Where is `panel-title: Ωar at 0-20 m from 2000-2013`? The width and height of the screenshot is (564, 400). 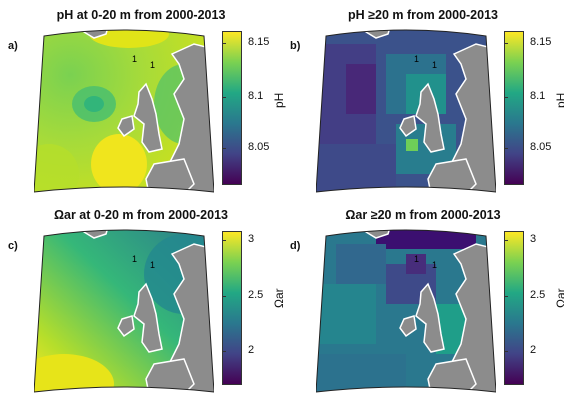 panel-title: Ωar at 0-20 m from 2000-2013 is located at coordinates (140, 215).